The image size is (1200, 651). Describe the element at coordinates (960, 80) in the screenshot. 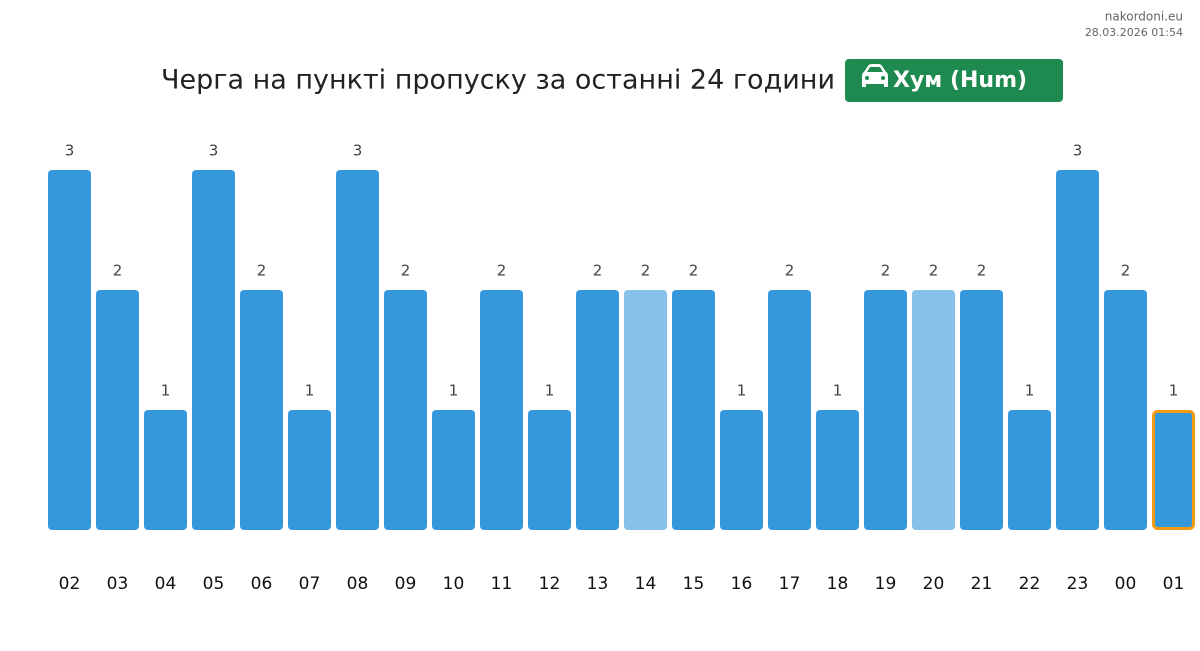

I see `badge-label: Хум (Hum)` at that location.